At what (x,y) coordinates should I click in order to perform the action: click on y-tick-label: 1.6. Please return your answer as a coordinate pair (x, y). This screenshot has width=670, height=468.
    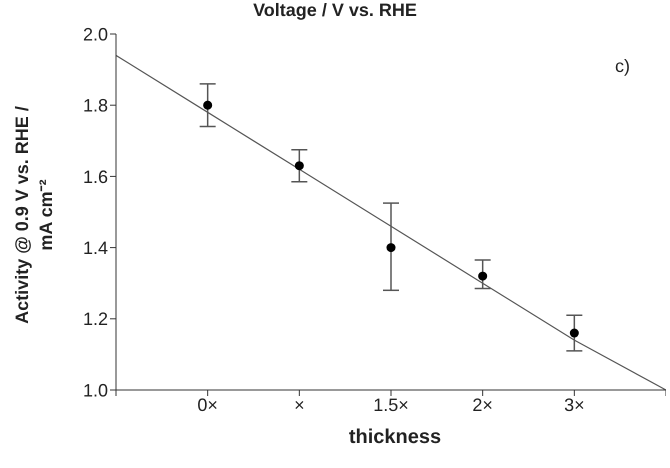
    Looking at the image, I should click on (95, 176).